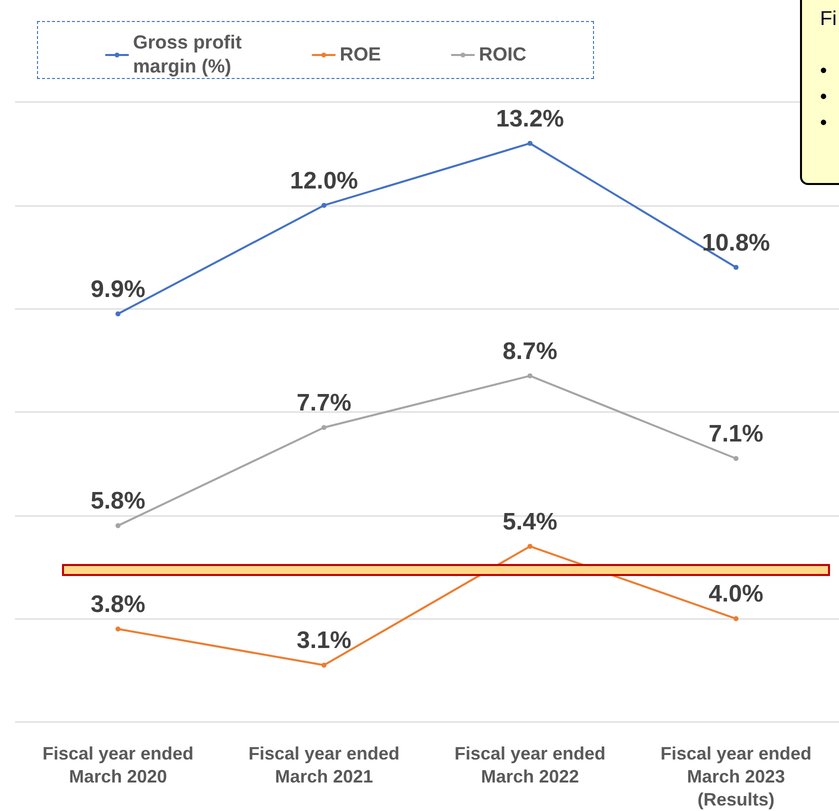  Describe the element at coordinates (502, 55) in the screenshot. I see `legend-label: ROIC` at that location.